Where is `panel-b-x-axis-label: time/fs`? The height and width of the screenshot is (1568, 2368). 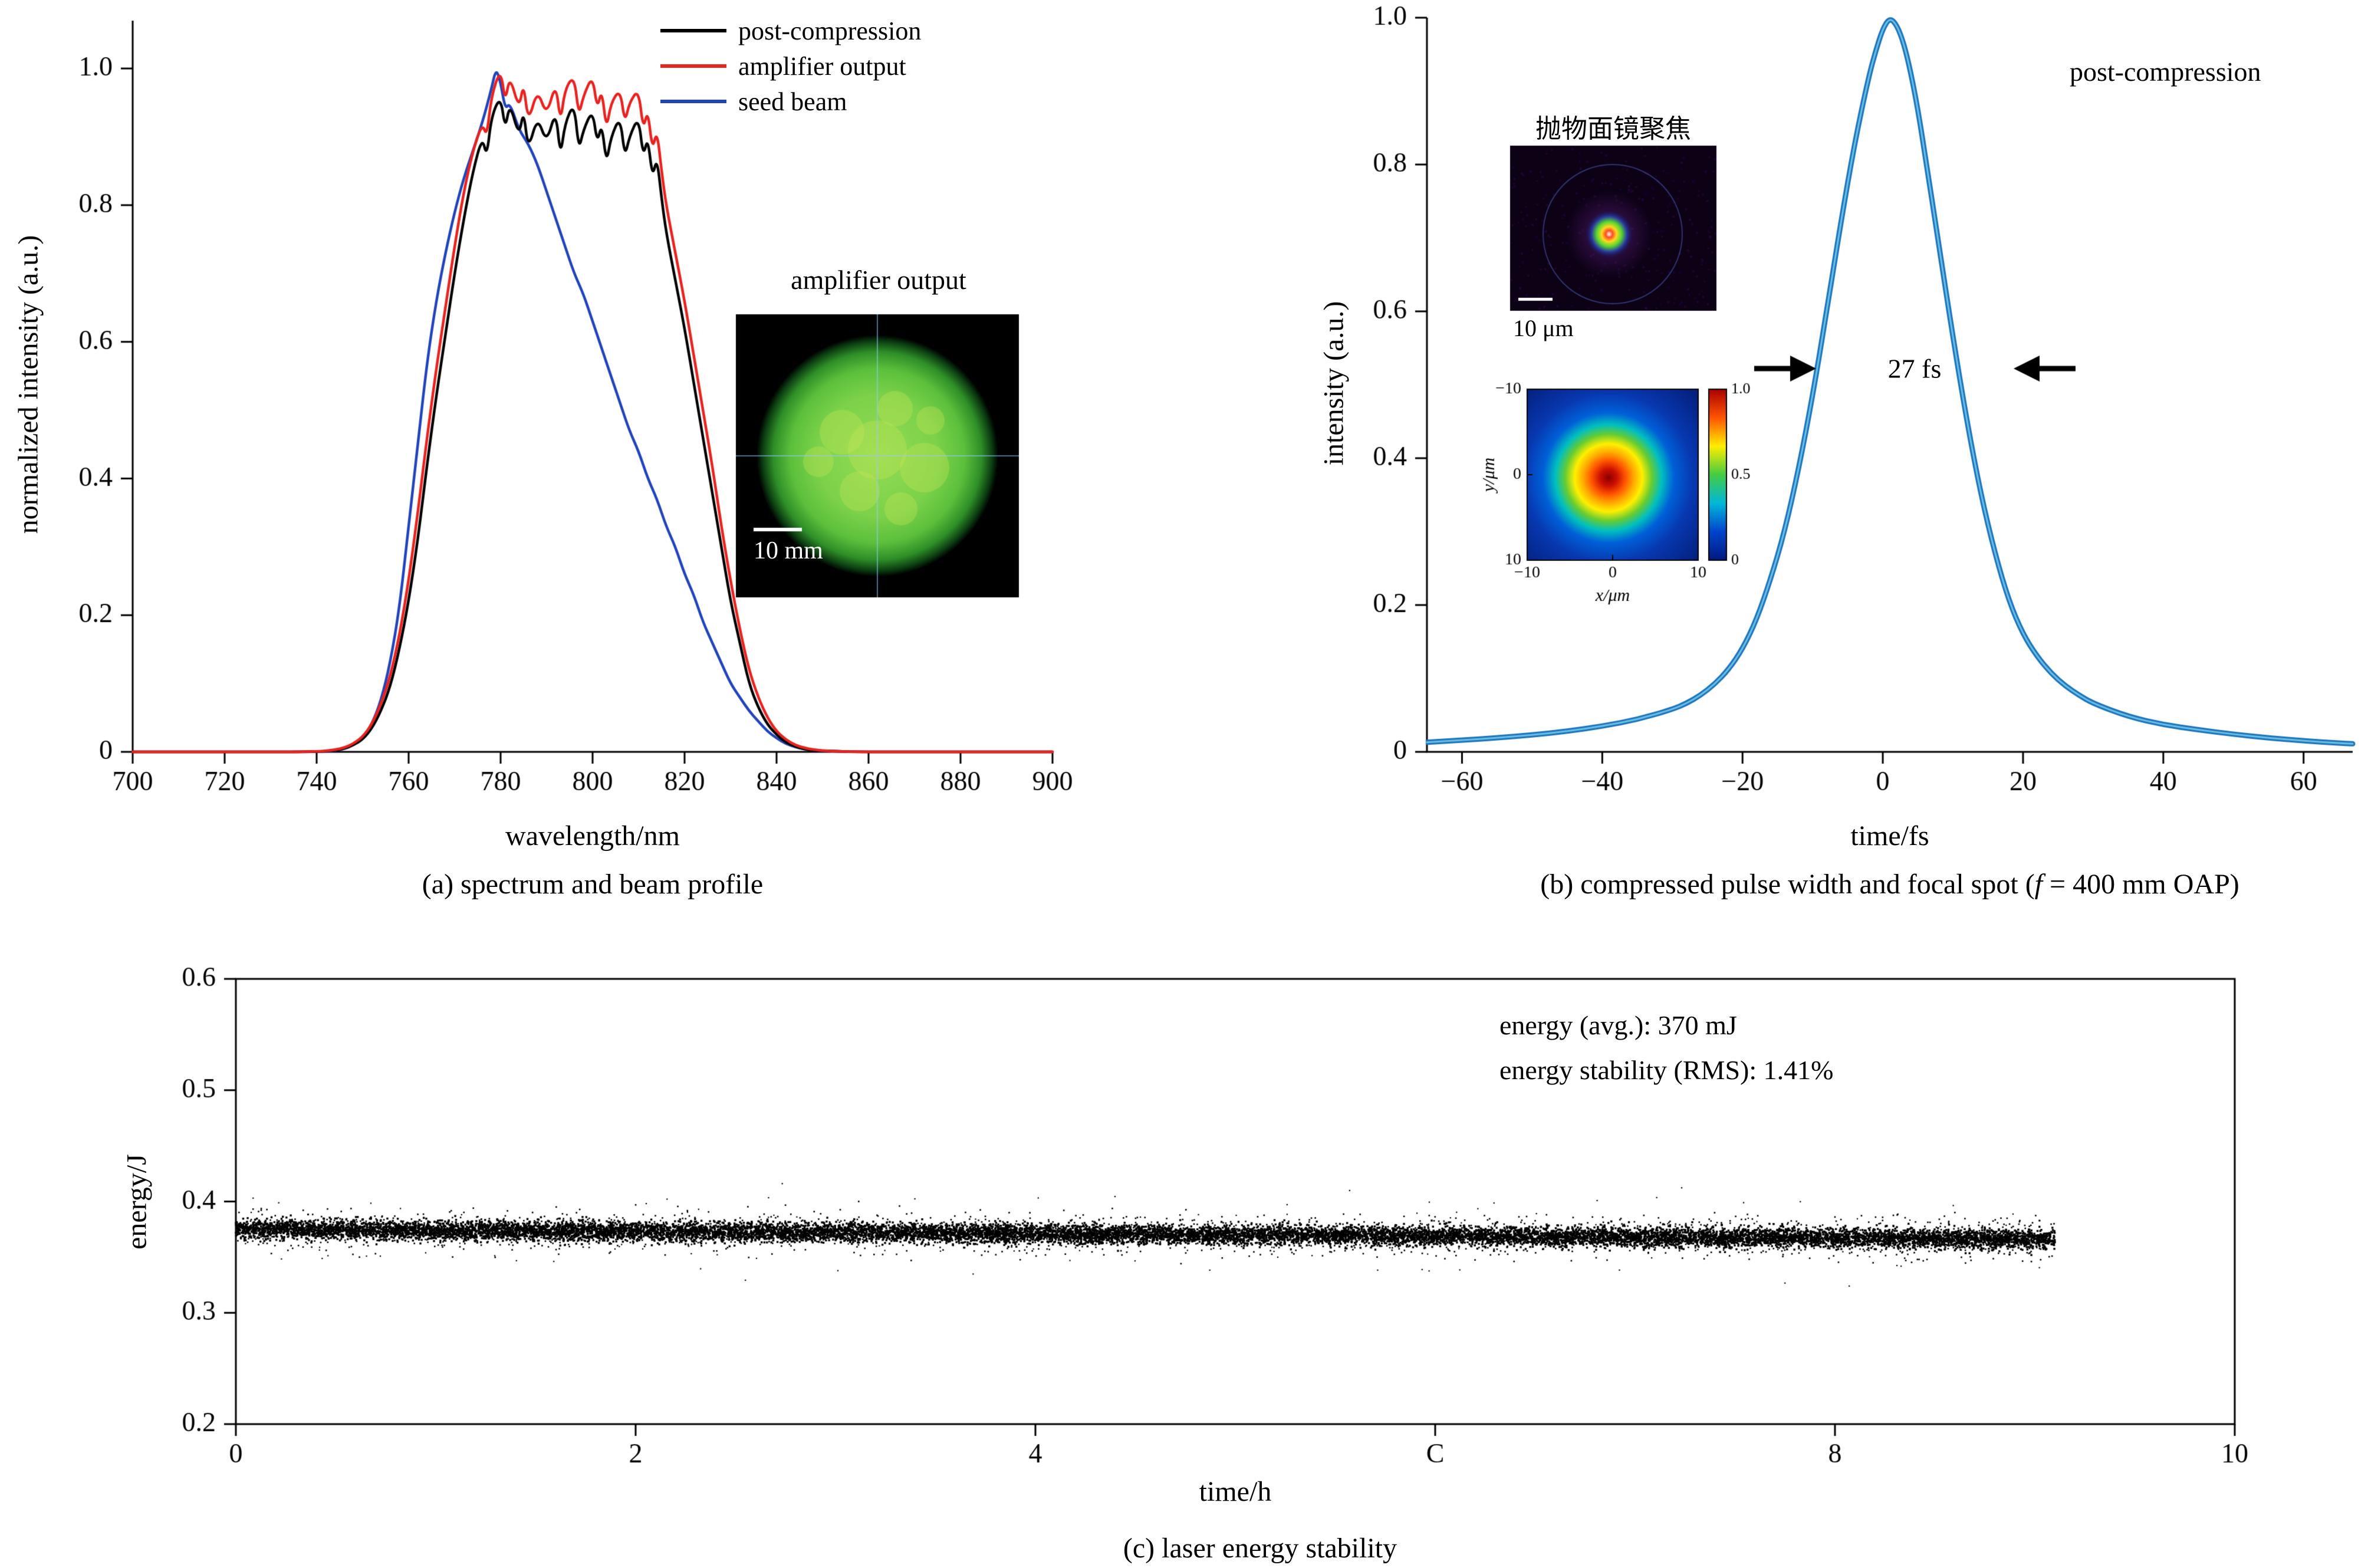 panel-b-x-axis-label: time/fs is located at coordinates (1890, 836).